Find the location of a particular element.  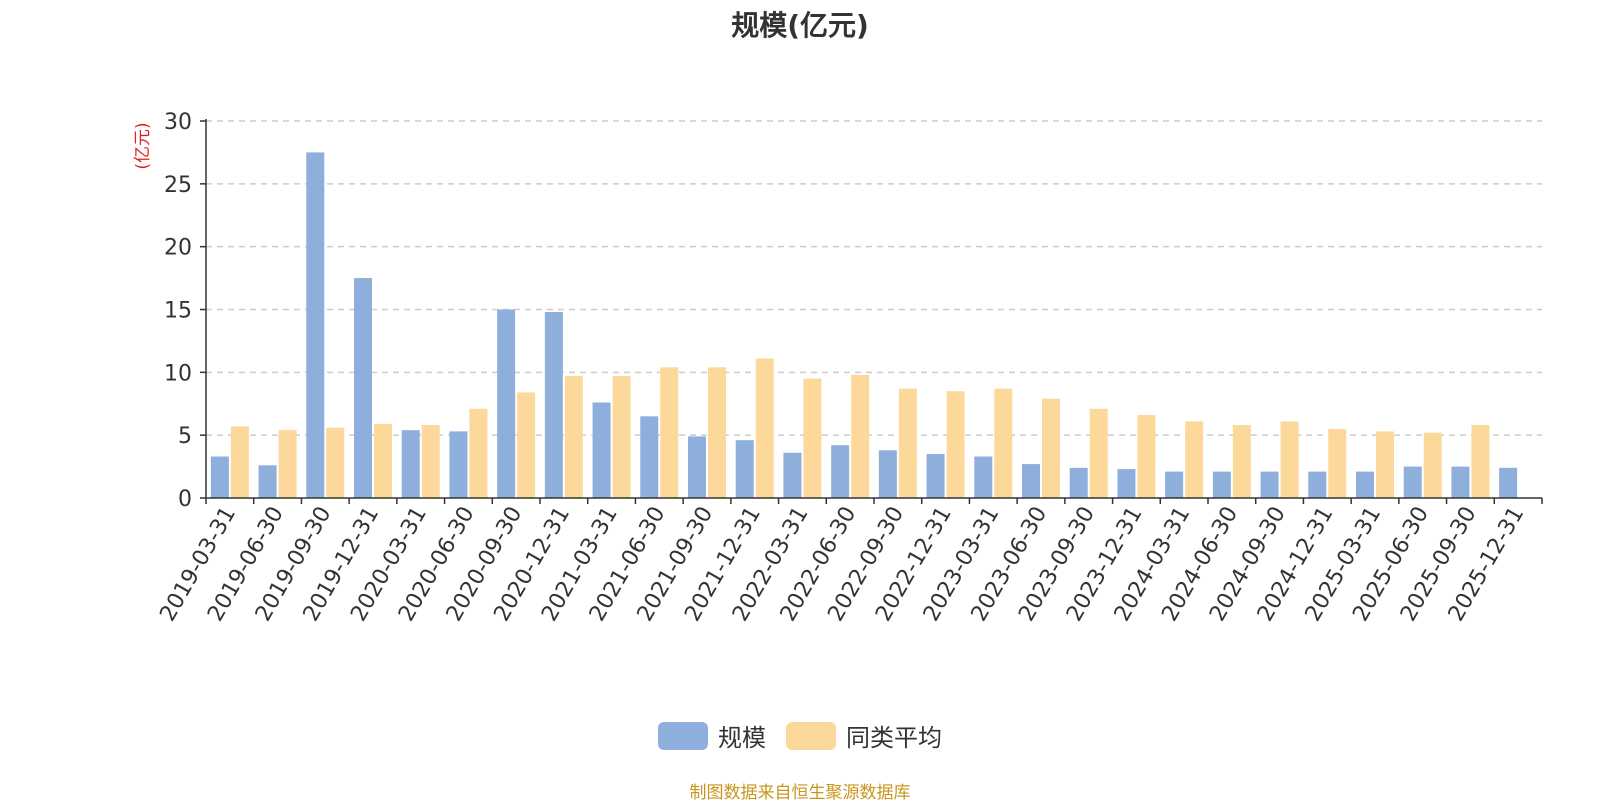

legend-label-peer-average: 同类平均 is located at coordinates (894, 738).